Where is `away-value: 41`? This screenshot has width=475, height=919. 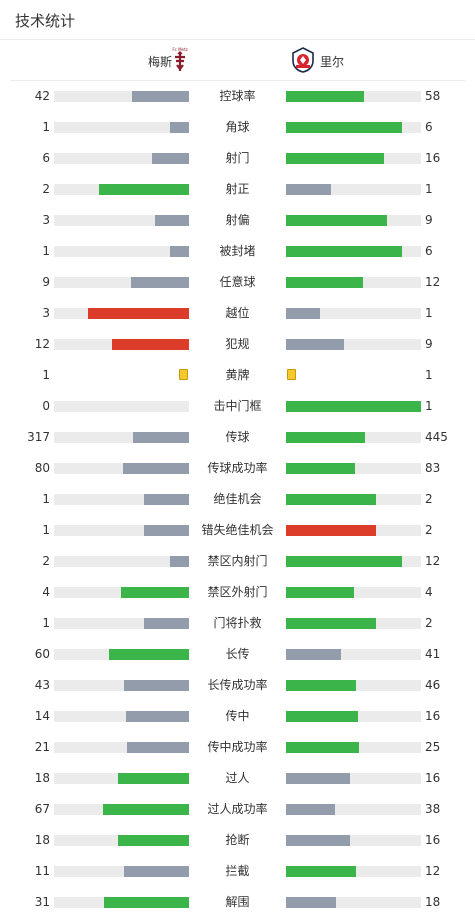 away-value: 41 is located at coordinates (433, 654).